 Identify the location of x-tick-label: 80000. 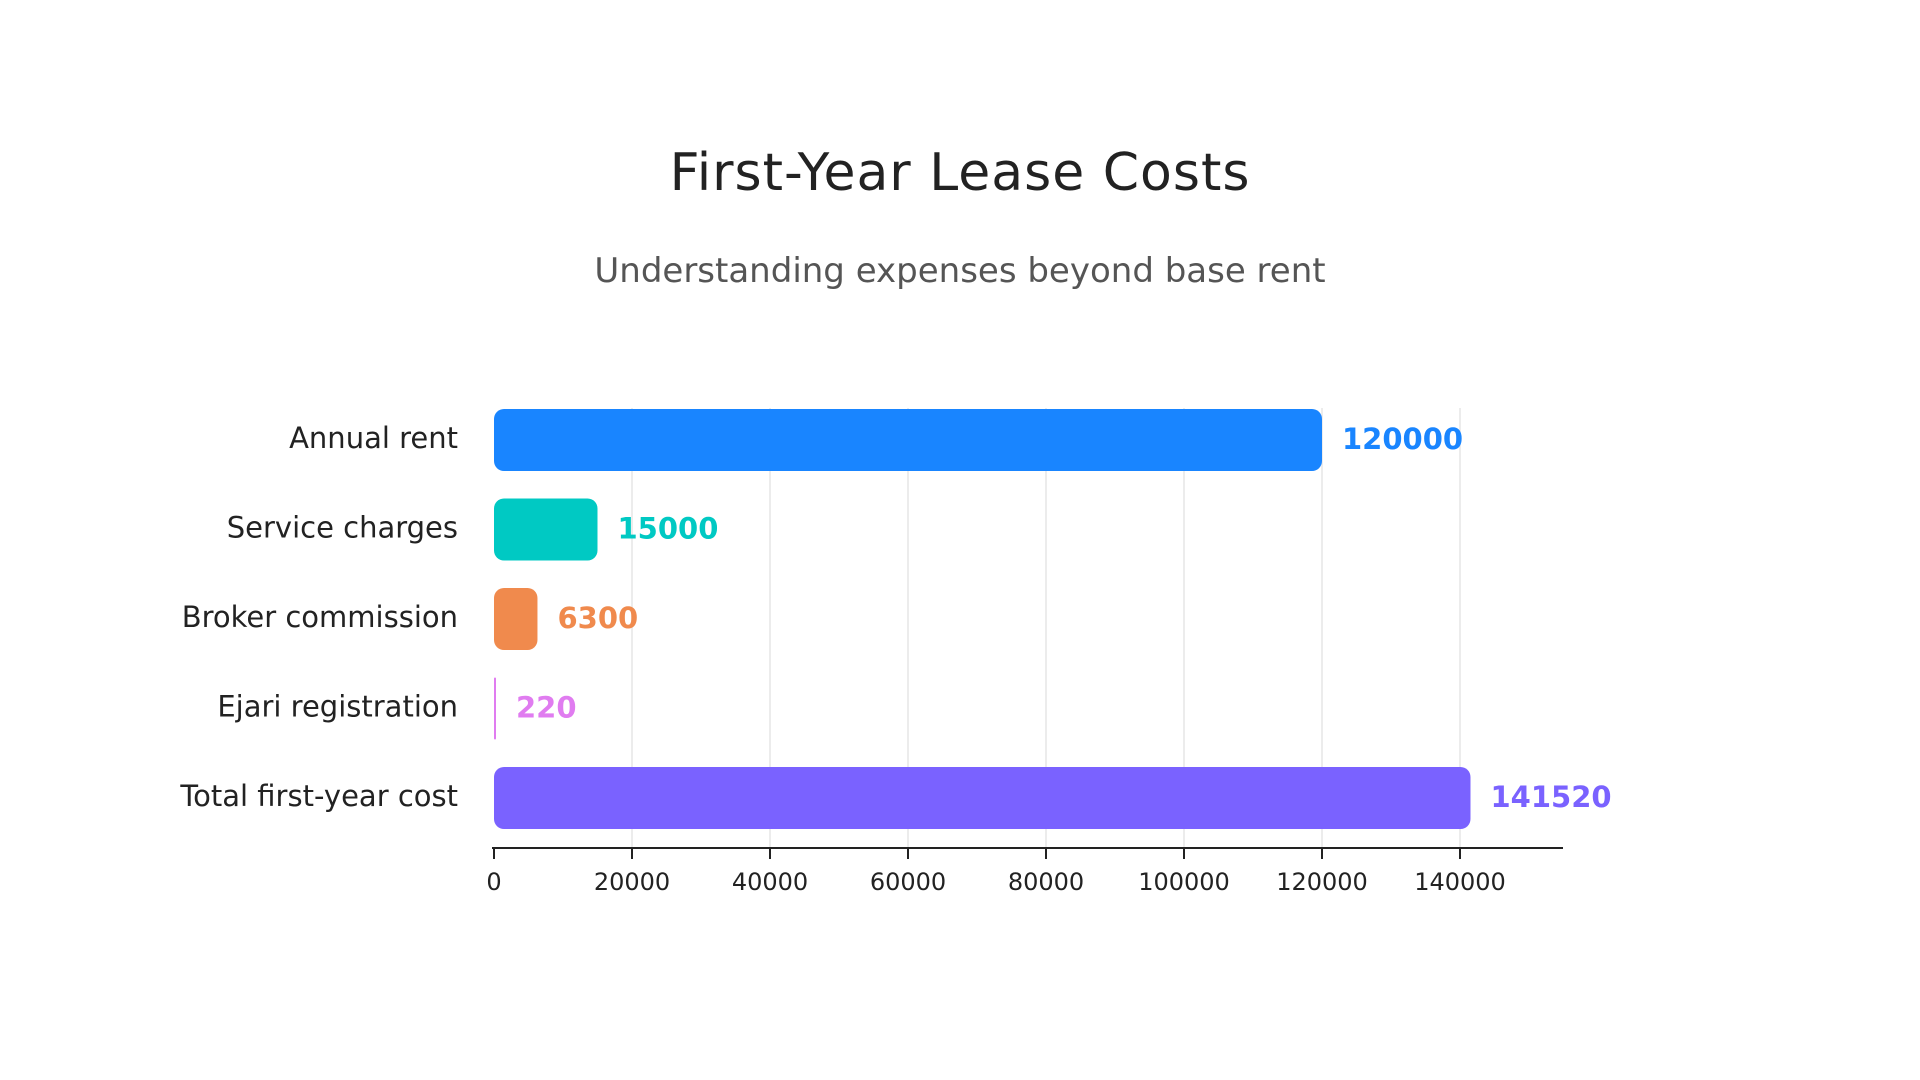
(1046, 882).